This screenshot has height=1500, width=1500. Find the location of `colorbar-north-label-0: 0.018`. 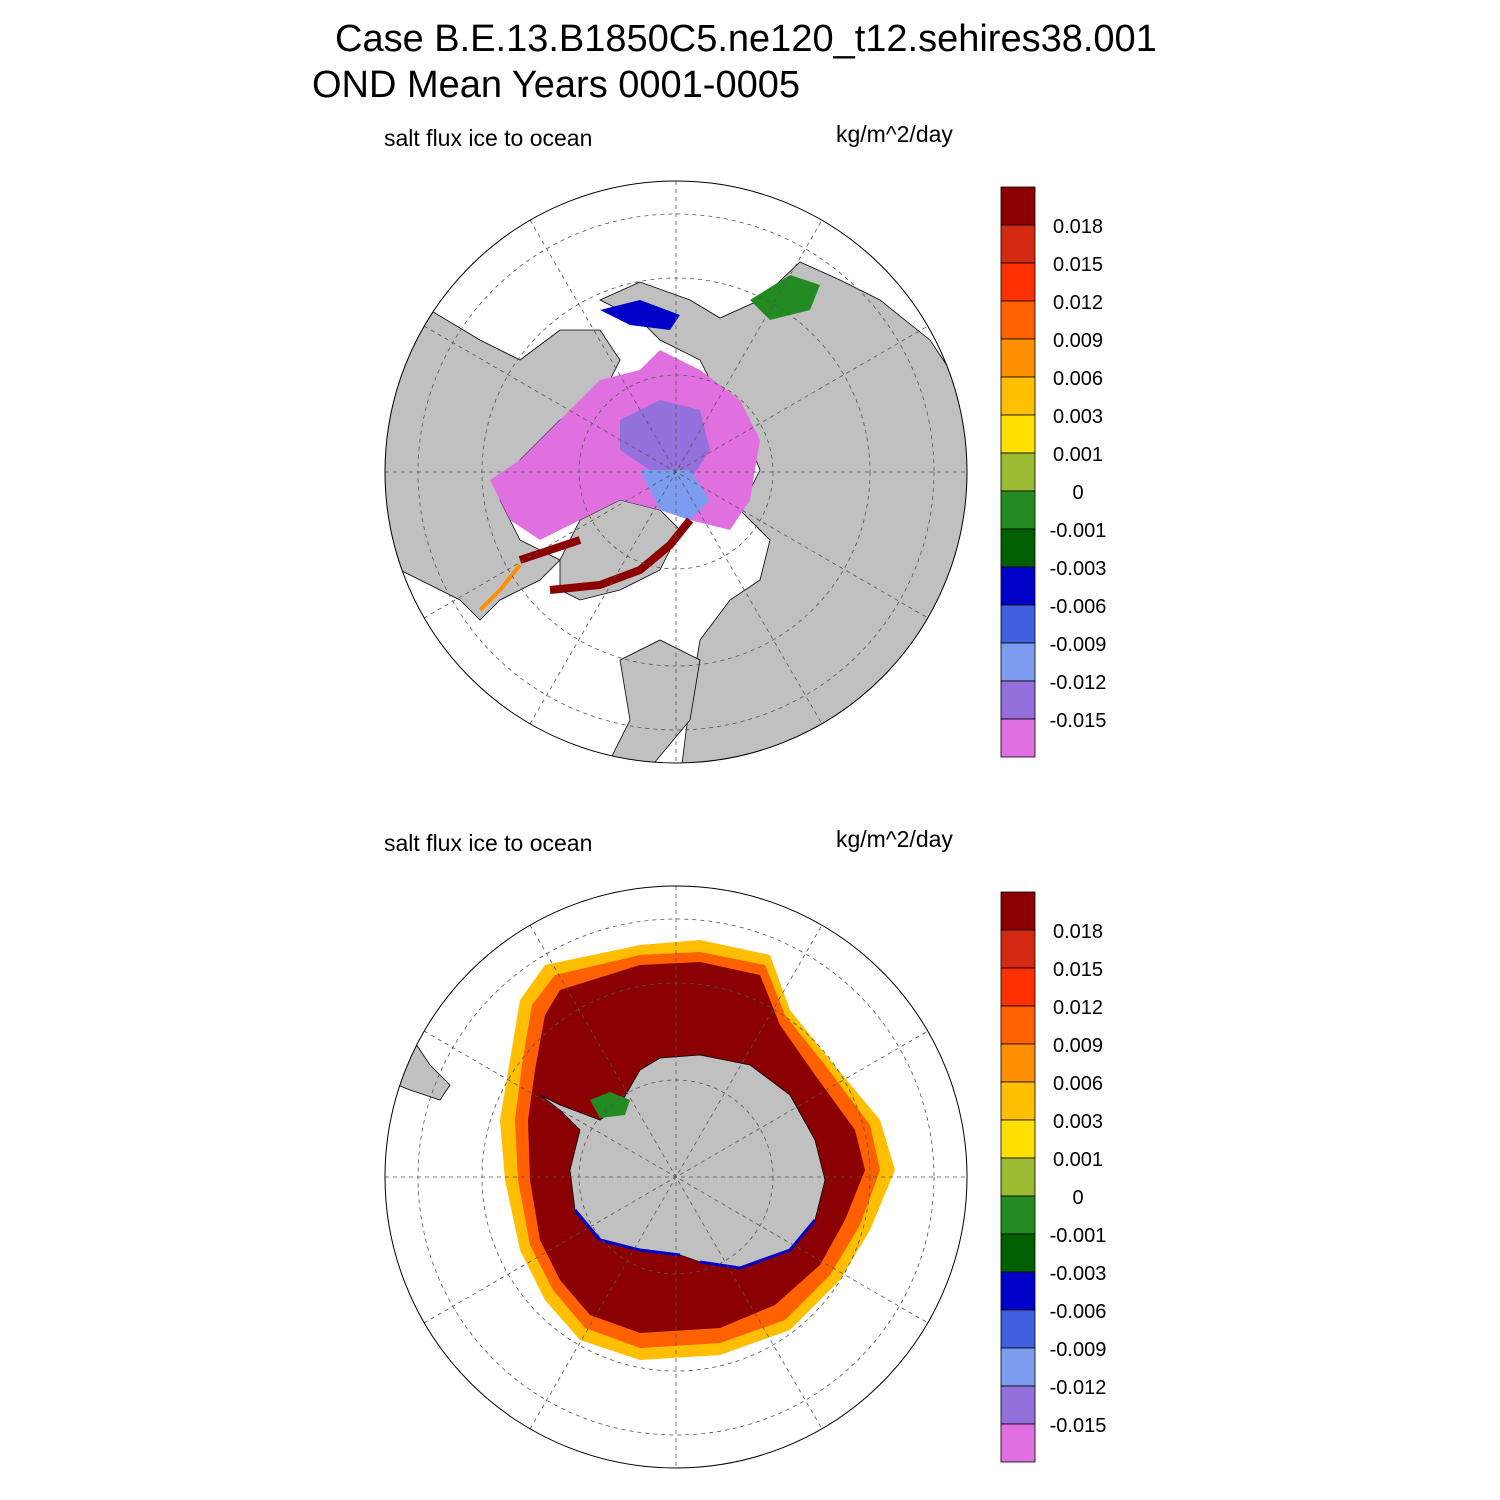

colorbar-north-label-0: 0.018 is located at coordinates (1078, 227).